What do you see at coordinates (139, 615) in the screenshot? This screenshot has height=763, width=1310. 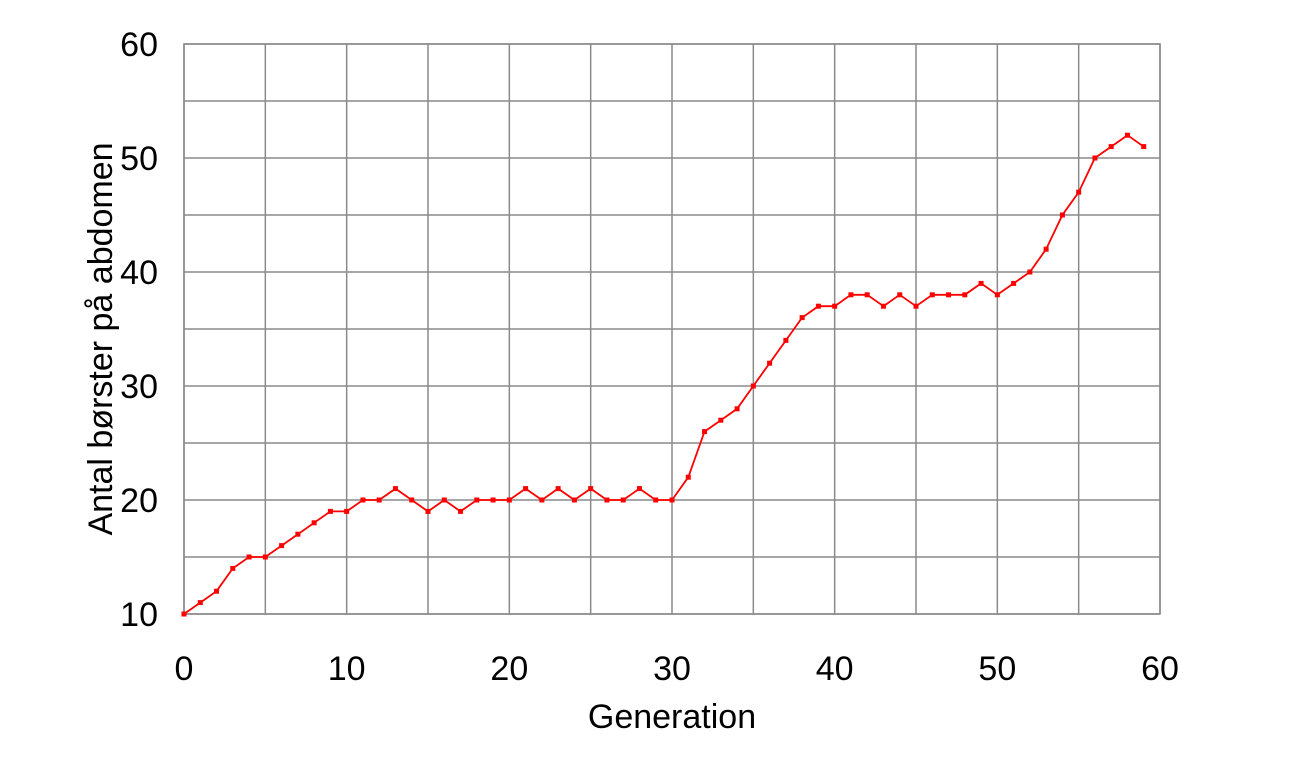 I see `y-tick-label: 10` at bounding box center [139, 615].